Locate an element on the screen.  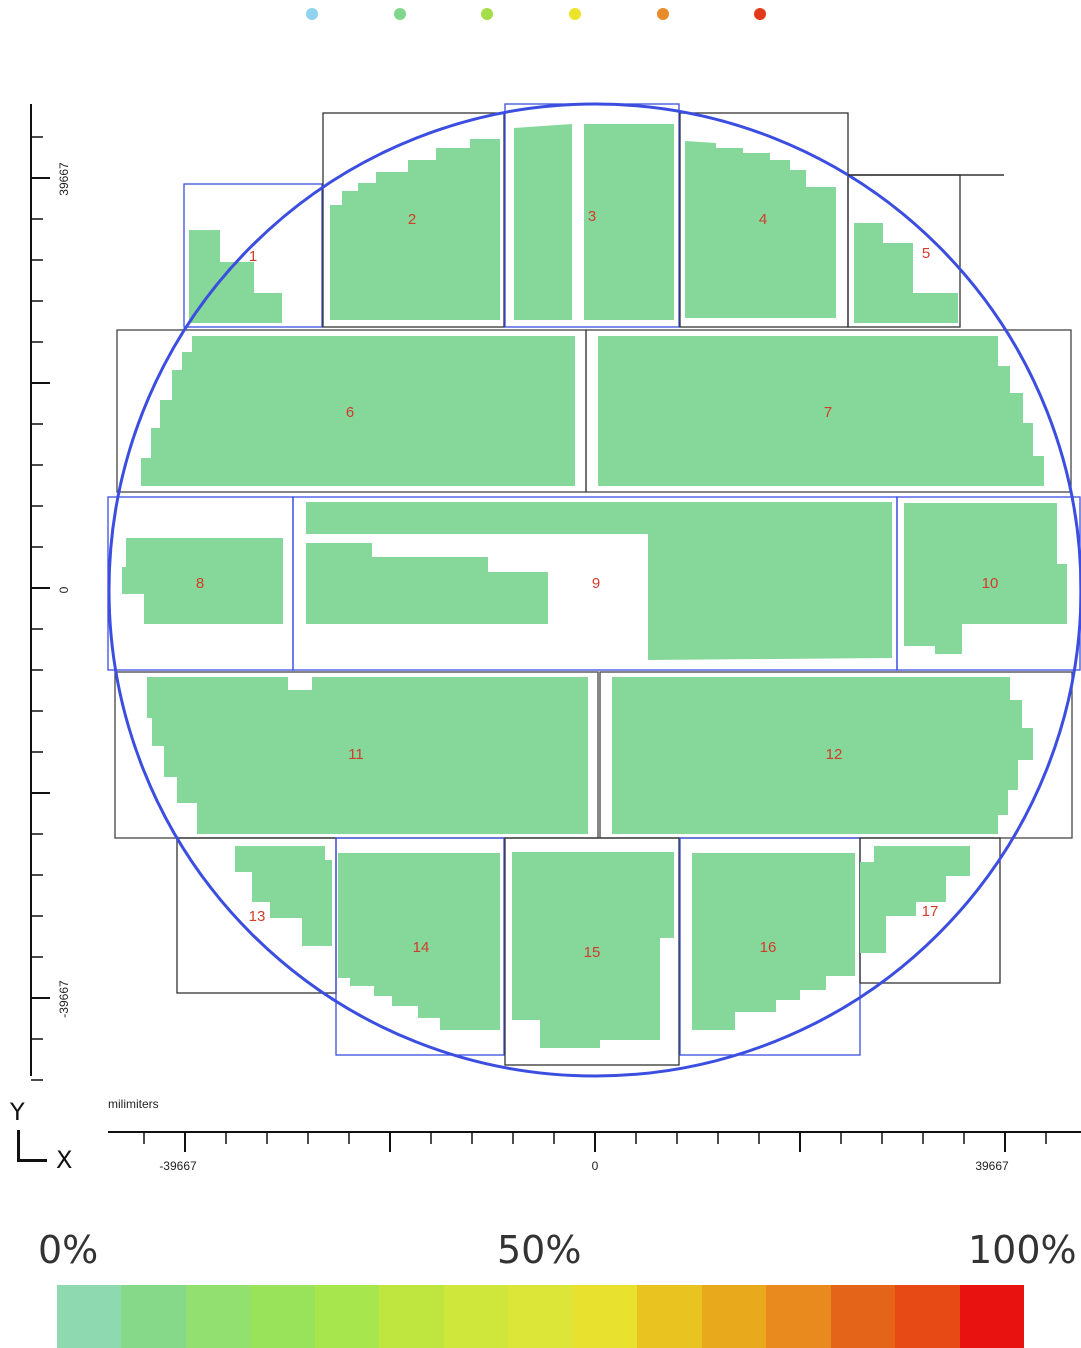
field-11: 11 is located at coordinates (356, 755).